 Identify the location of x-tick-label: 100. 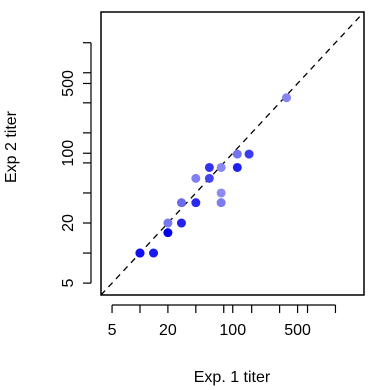
(232, 330).